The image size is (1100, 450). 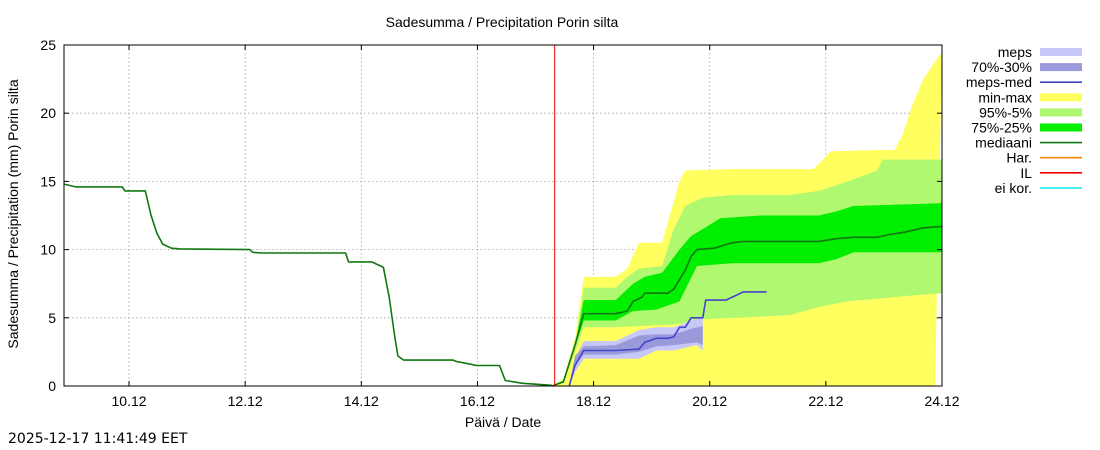 I want to click on y-tick-label-0: 0, so click(x=52, y=386).